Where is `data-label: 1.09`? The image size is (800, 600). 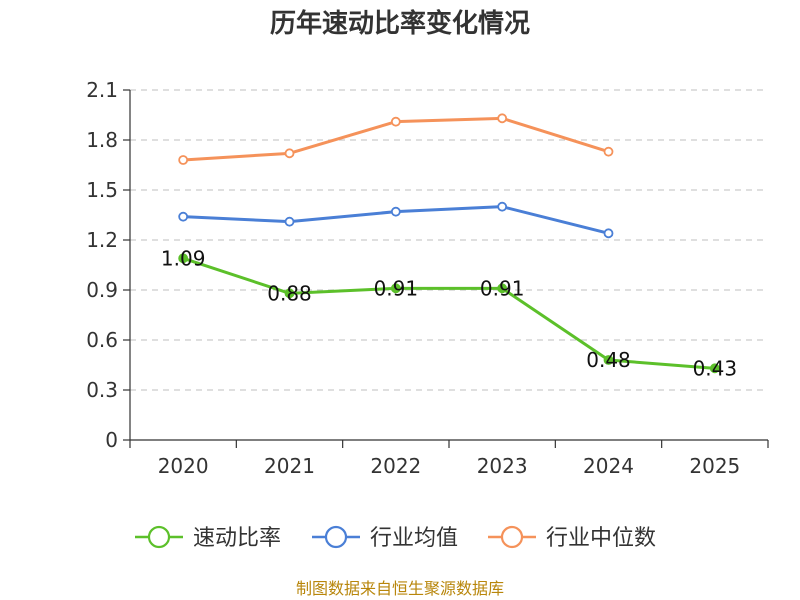
data-label: 1.09 is located at coordinates (183, 258).